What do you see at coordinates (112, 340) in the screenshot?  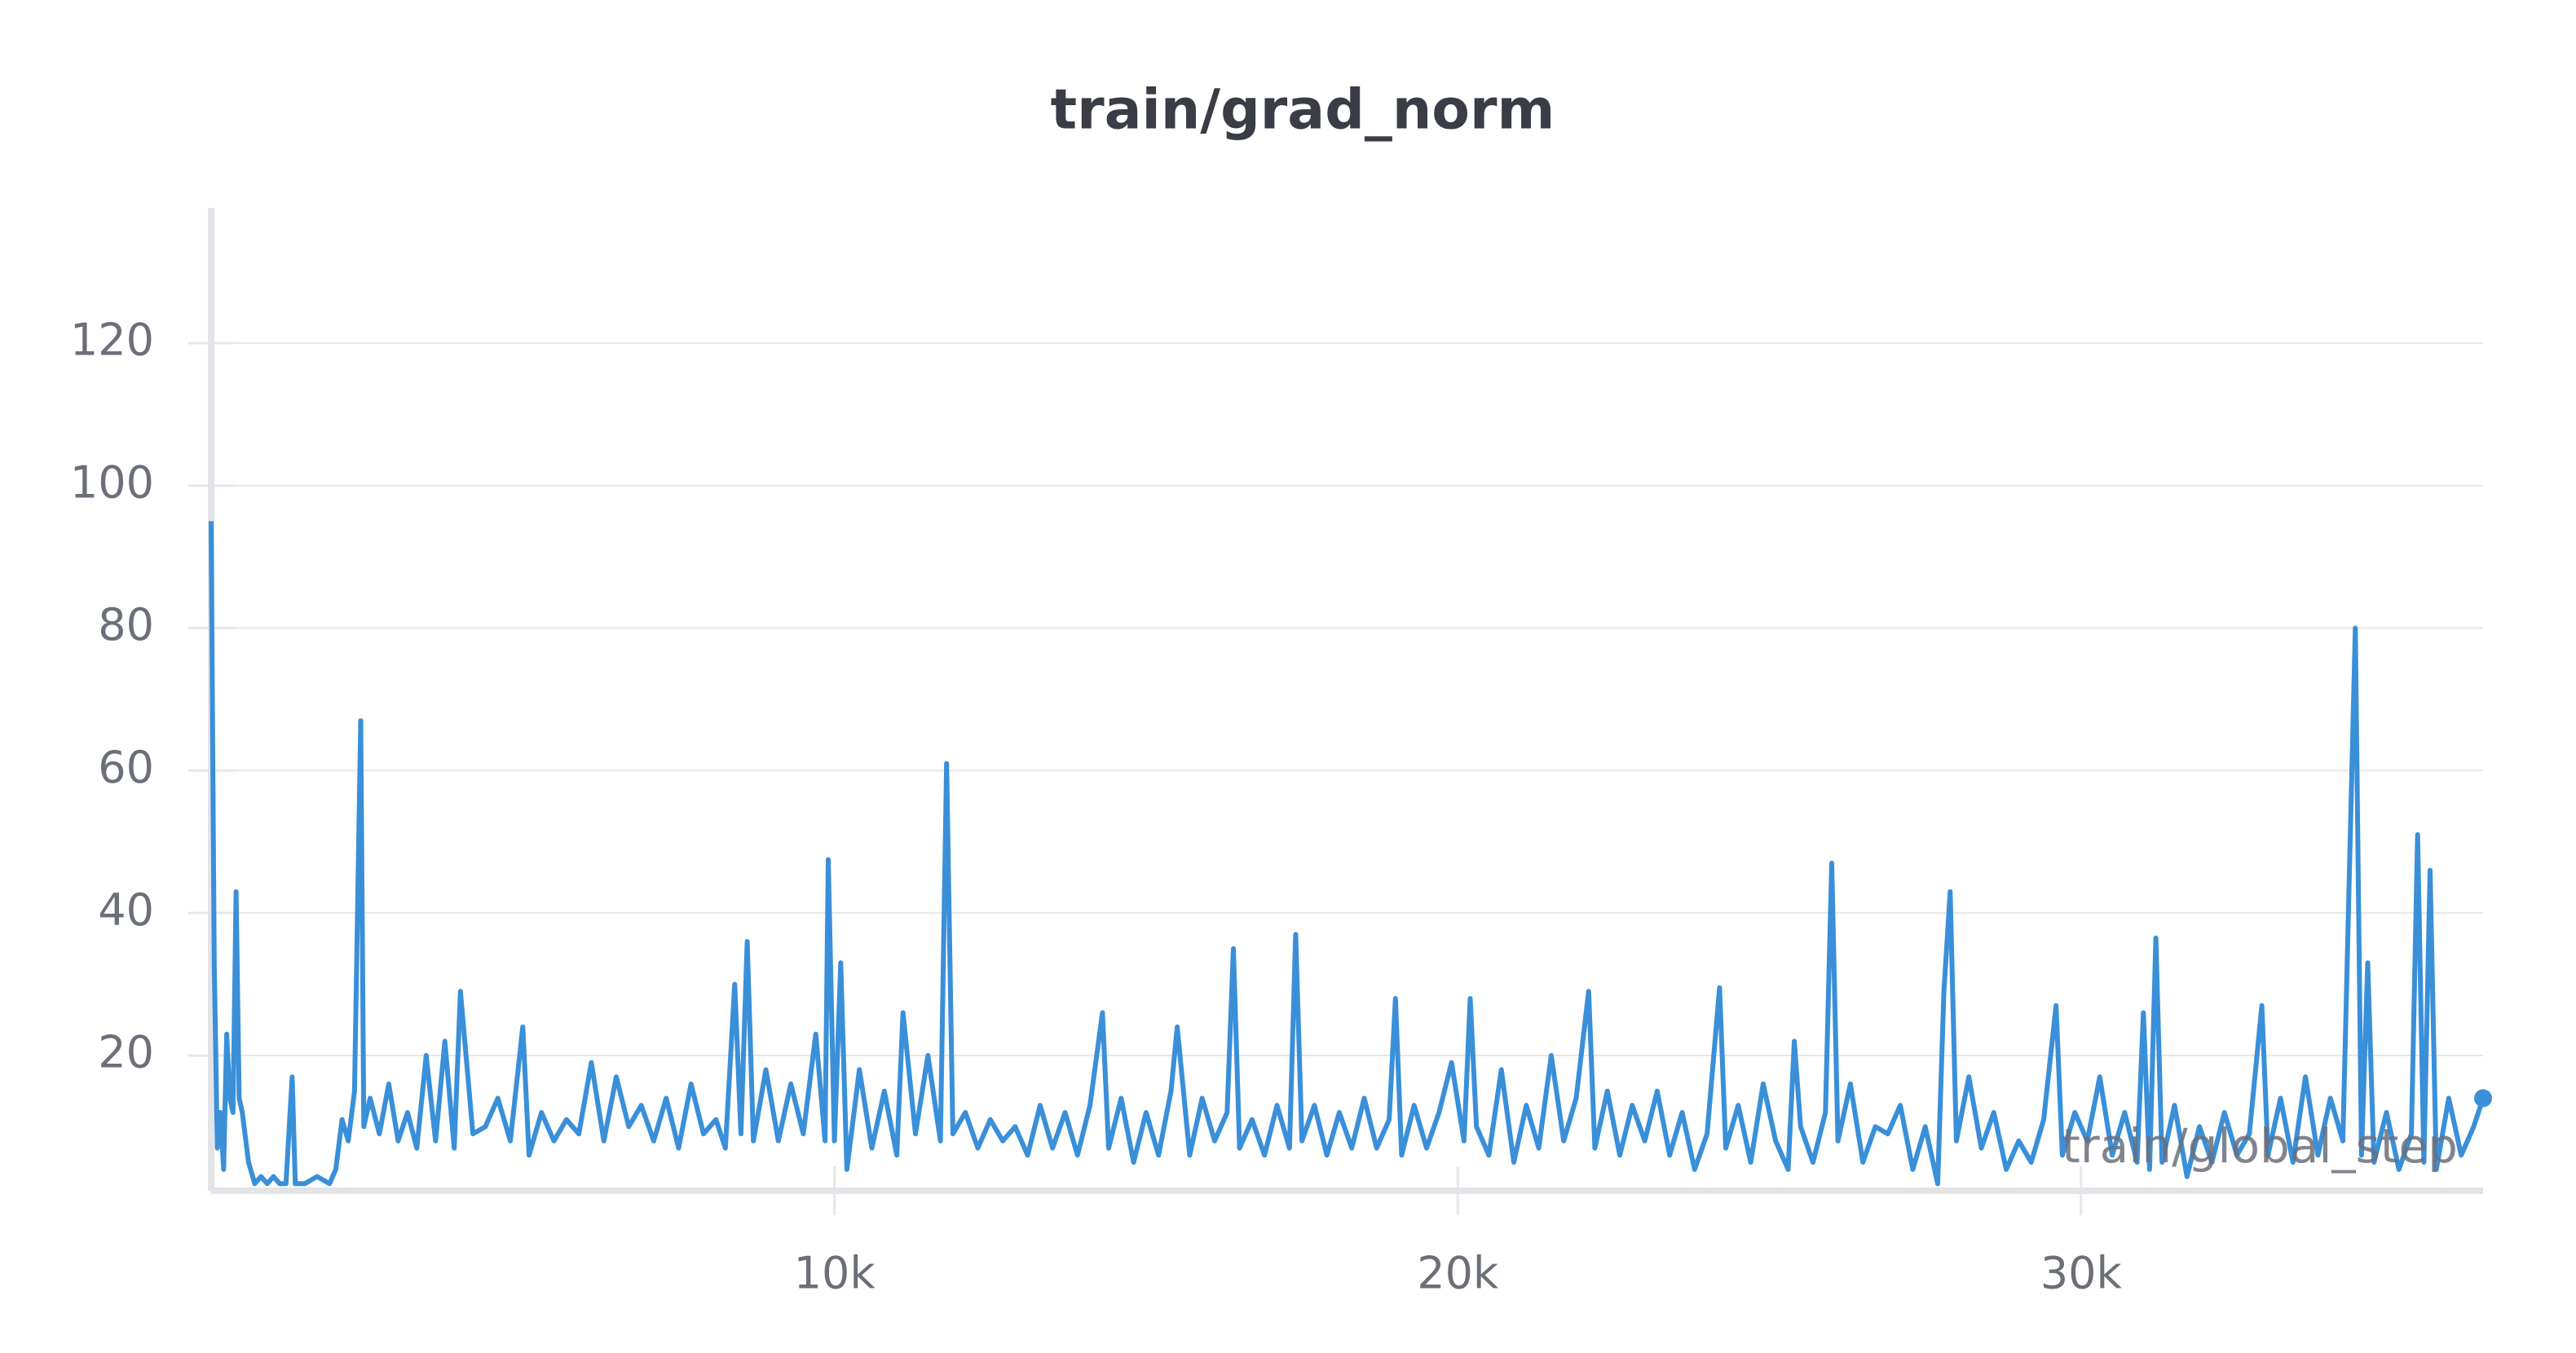 I see `y-tick-label: 120` at bounding box center [112, 340].